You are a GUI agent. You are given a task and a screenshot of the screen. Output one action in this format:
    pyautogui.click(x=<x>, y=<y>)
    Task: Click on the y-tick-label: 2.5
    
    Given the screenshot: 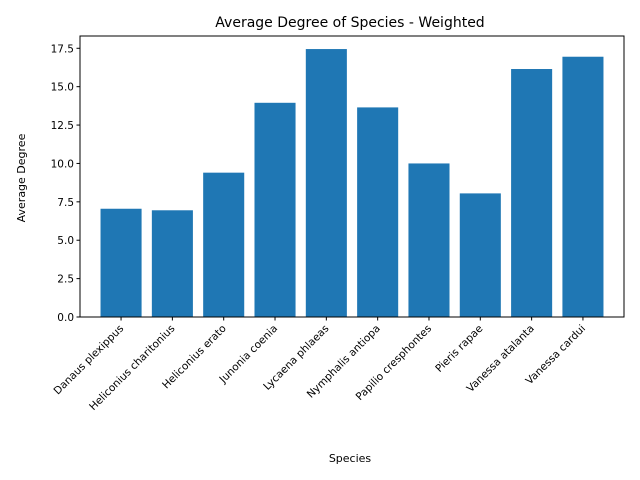 What is the action you would take?
    pyautogui.click(x=65, y=280)
    